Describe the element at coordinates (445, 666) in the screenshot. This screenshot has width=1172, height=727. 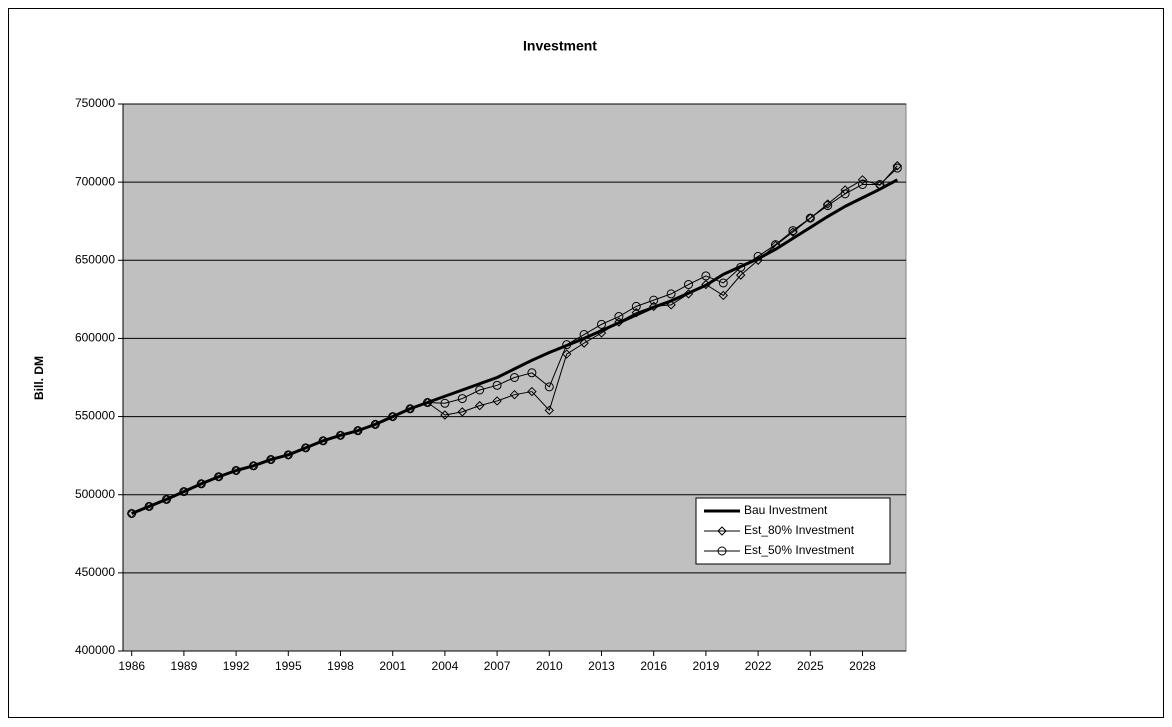
I see `x-tick-label: 2004` at that location.